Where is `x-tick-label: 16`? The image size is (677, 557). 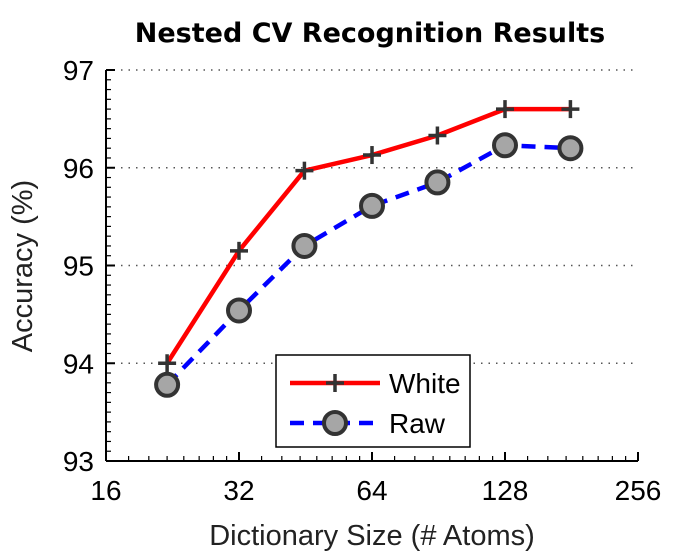
x-tick-label: 16 is located at coordinates (105, 490).